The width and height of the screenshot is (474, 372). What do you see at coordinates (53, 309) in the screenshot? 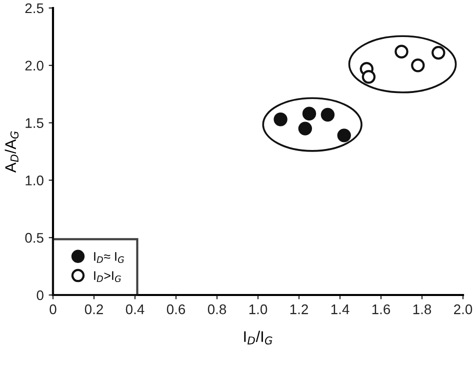
I see `x-tick-label: 0` at bounding box center [53, 309].